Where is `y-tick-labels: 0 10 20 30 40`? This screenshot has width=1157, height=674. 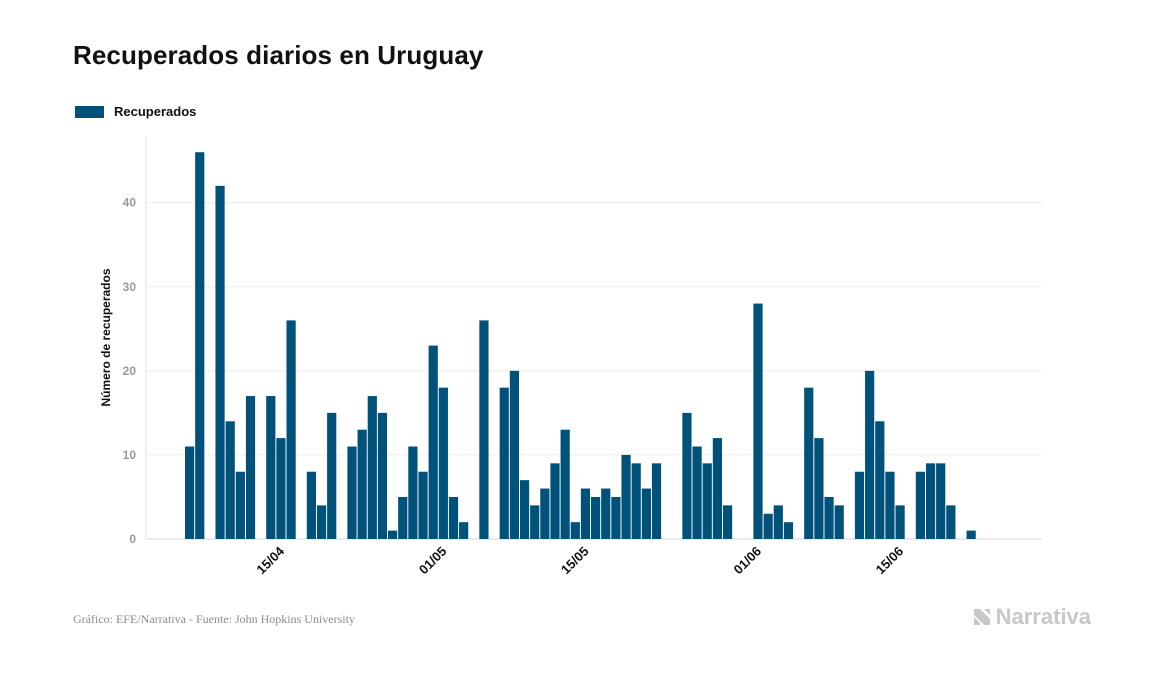 y-tick-labels: 0 10 20 30 40 is located at coordinates (130, 371).